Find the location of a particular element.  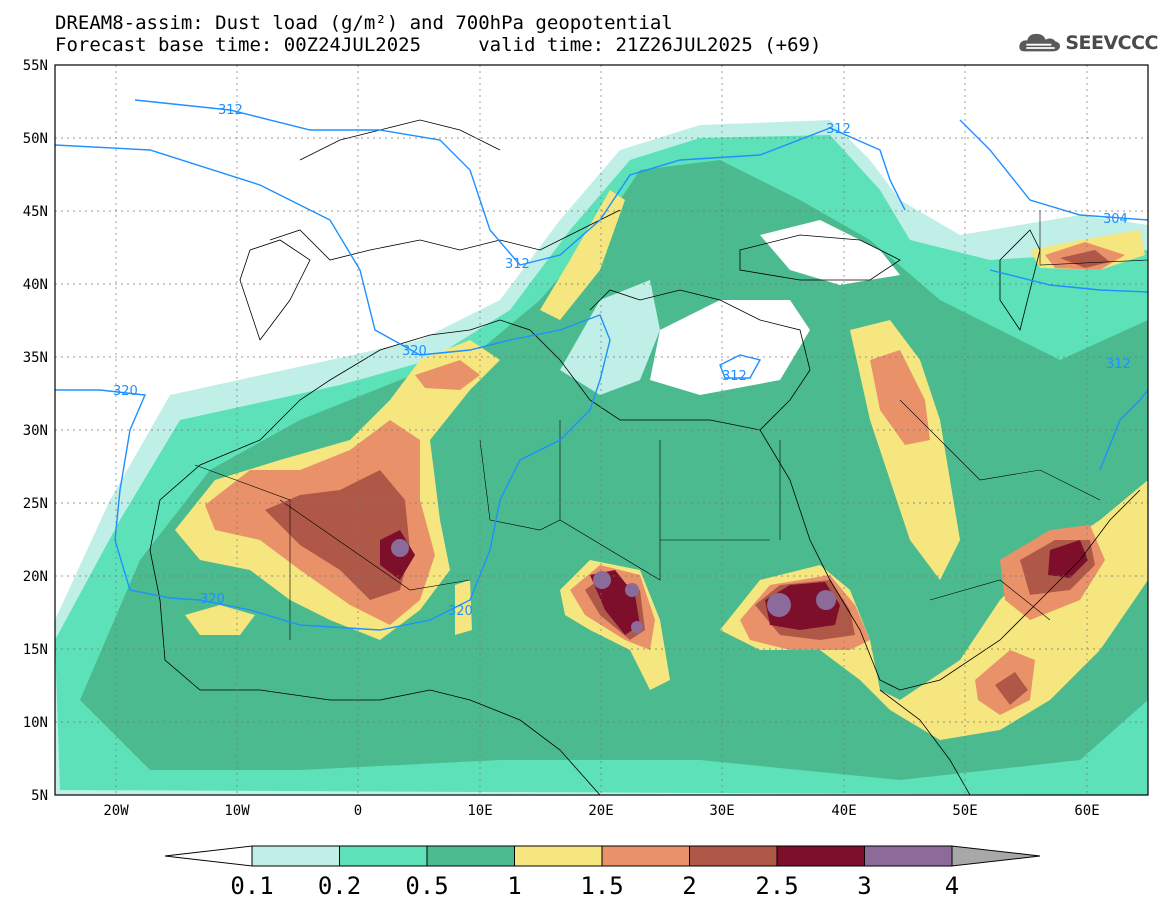

lon-tick-label: 60E is located at coordinates (1086, 811).